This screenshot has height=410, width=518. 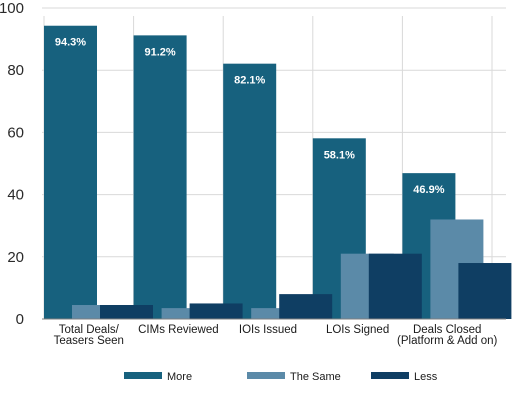 What do you see at coordinates (179, 377) in the screenshot?
I see `legend-label: More` at bounding box center [179, 377].